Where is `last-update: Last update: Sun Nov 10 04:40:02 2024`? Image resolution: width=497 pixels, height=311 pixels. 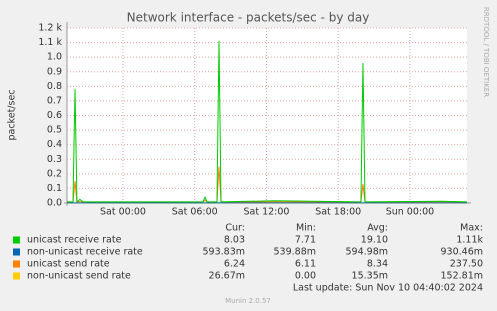
last-update: Last update: Sun Nov 10 04:40:02 2024 is located at coordinates (388, 288).